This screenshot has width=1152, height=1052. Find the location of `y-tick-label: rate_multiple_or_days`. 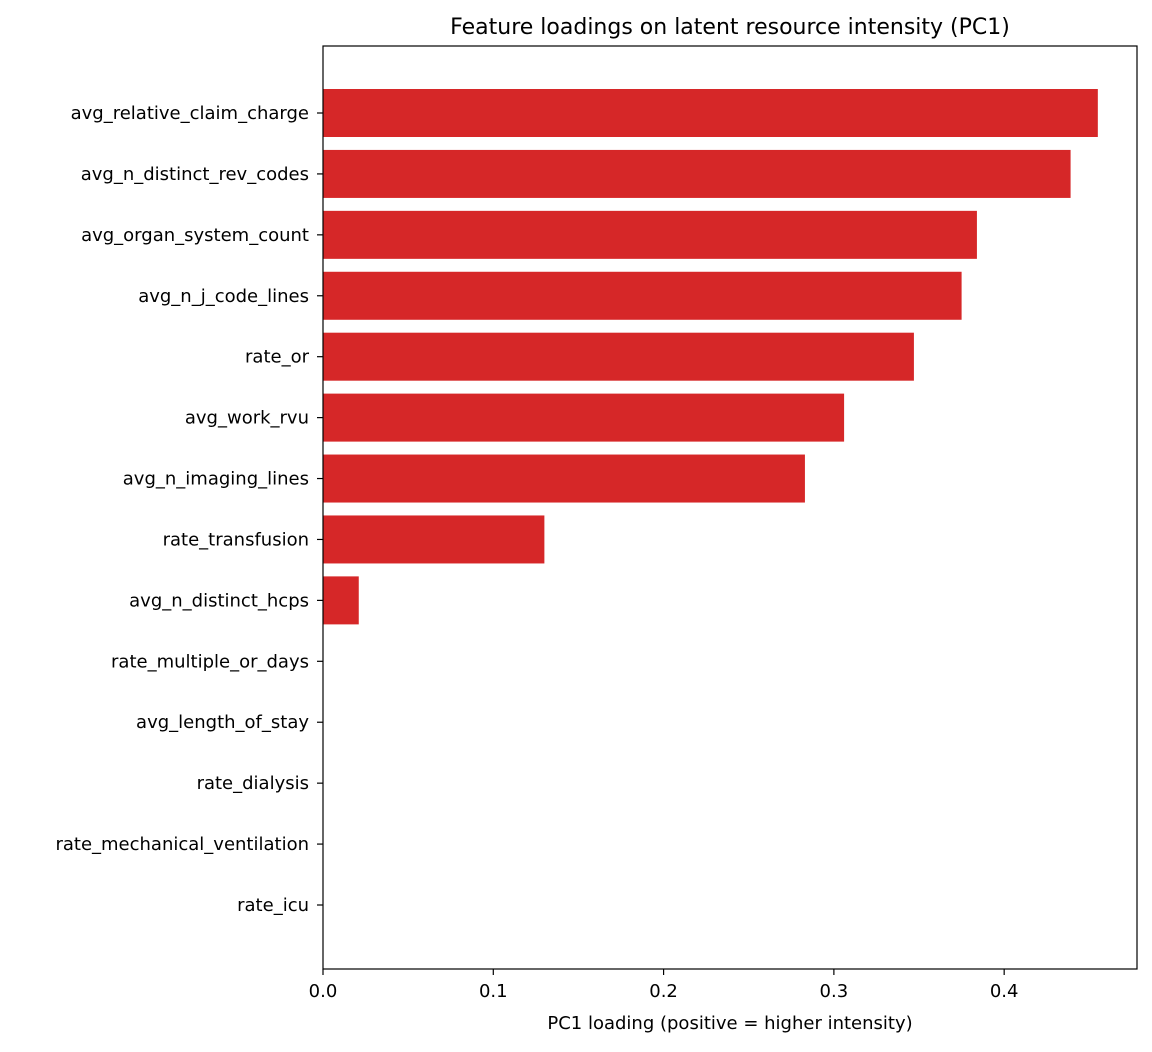

y-tick-label: rate_multiple_or_days is located at coordinates (210, 661).